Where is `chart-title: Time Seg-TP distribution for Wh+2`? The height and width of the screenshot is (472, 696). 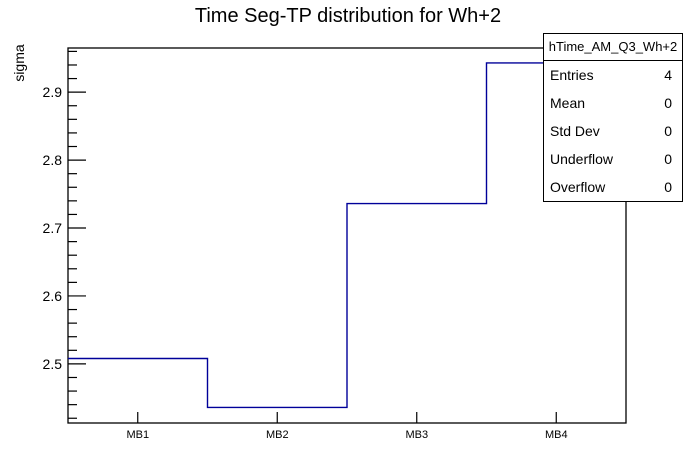
chart-title: Time Seg-TP distribution for Wh+2 is located at coordinates (348, 16).